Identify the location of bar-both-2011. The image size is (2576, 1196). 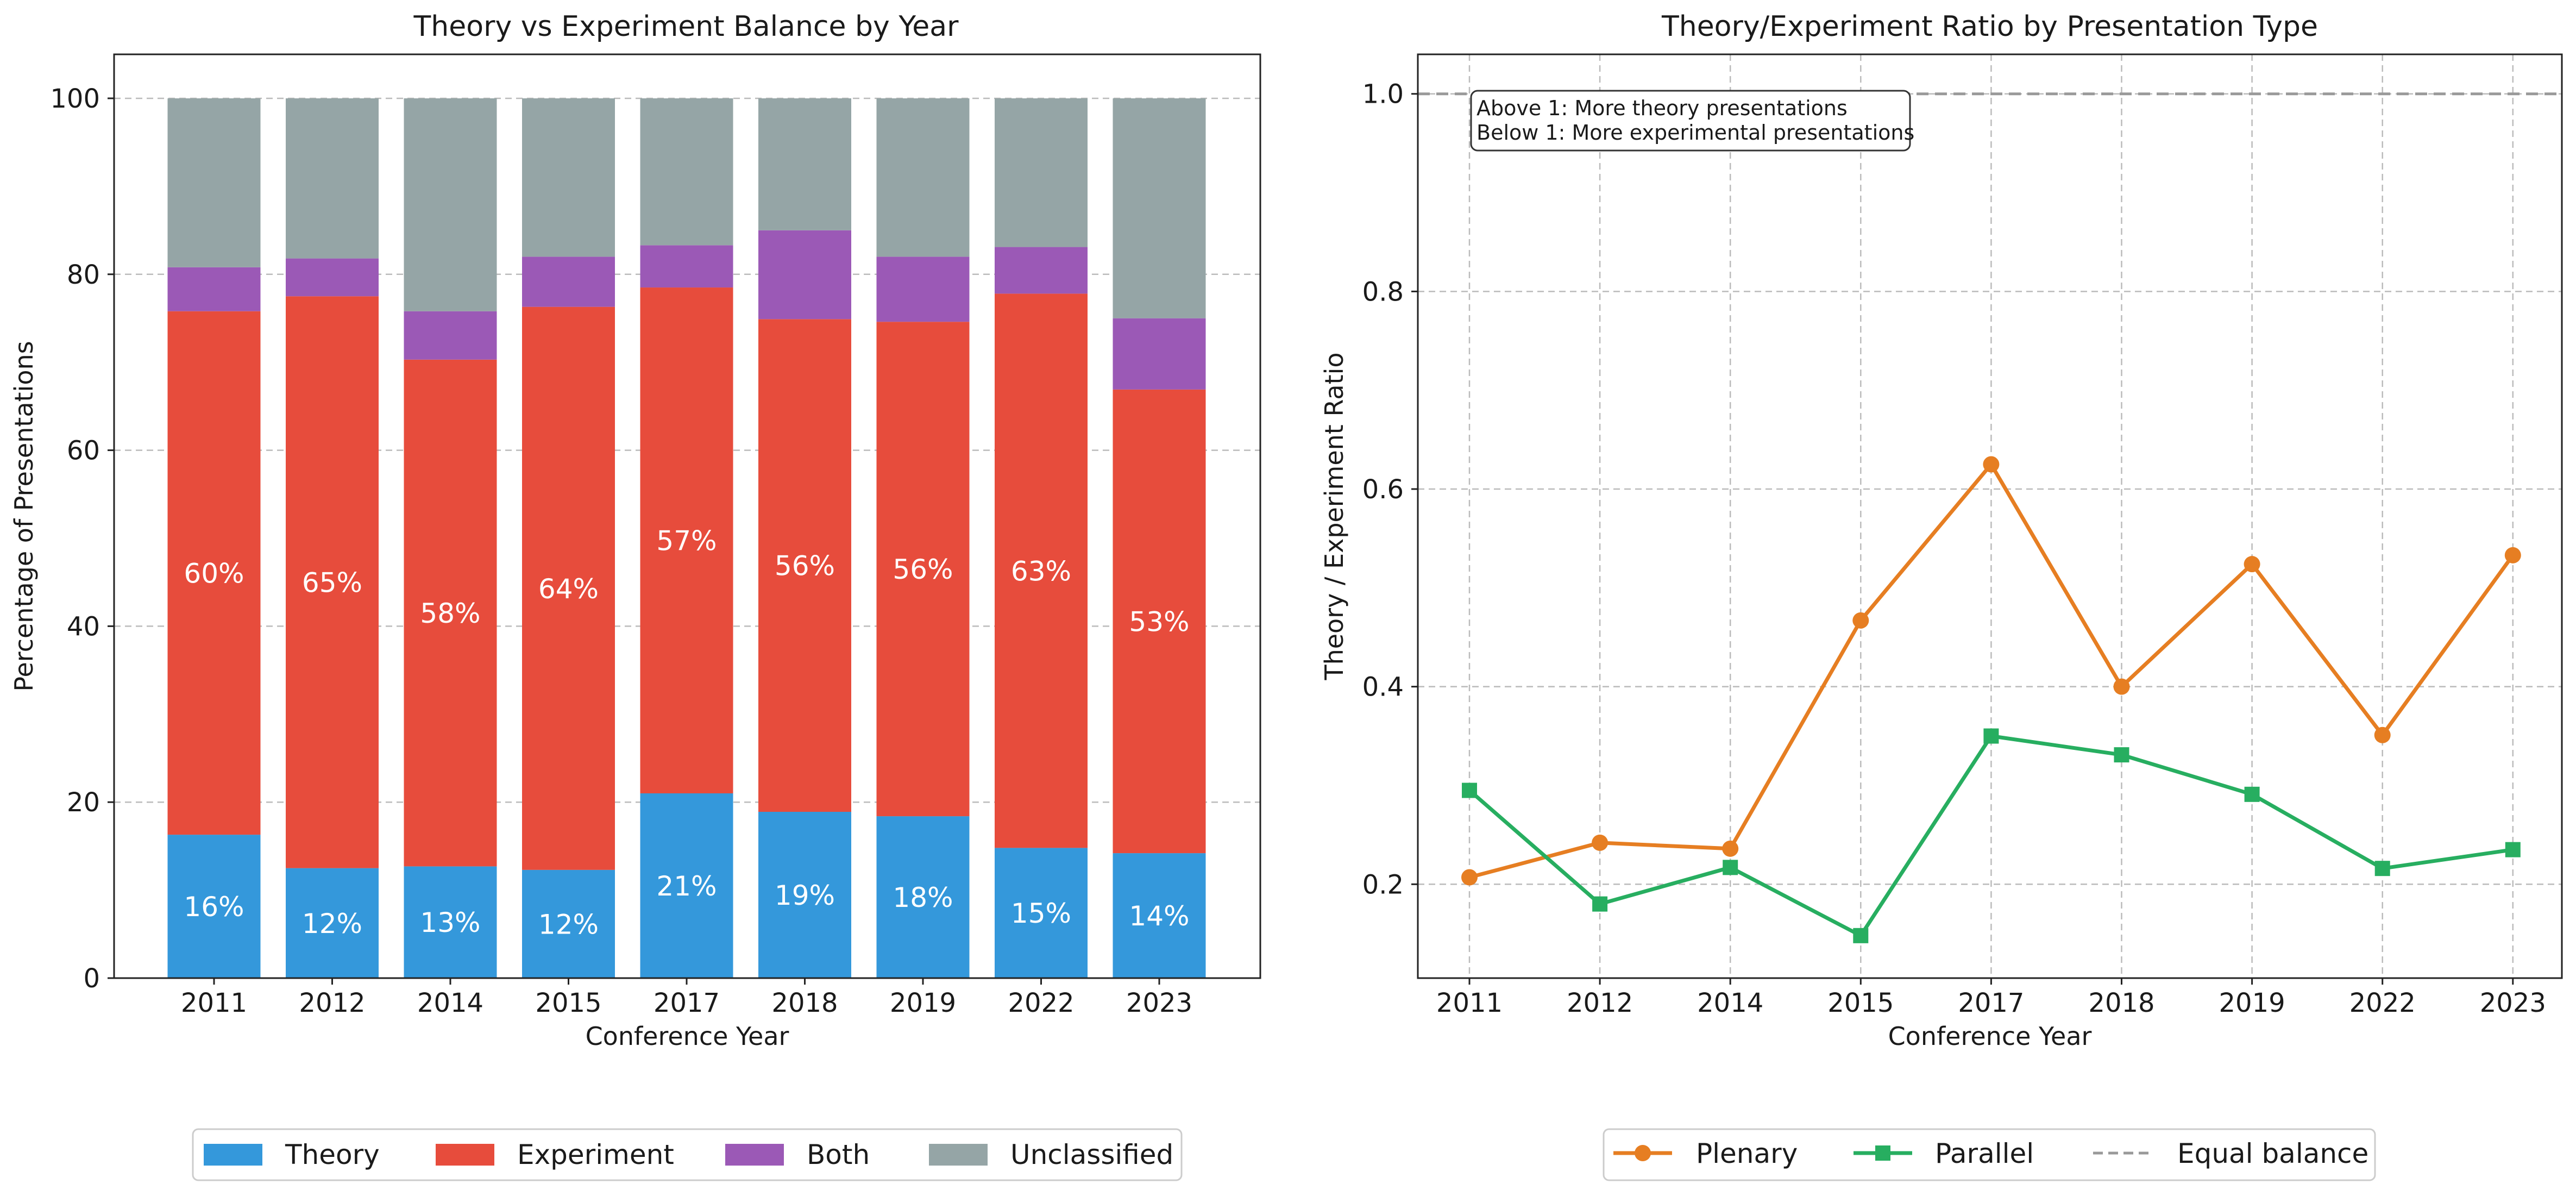
(214, 289).